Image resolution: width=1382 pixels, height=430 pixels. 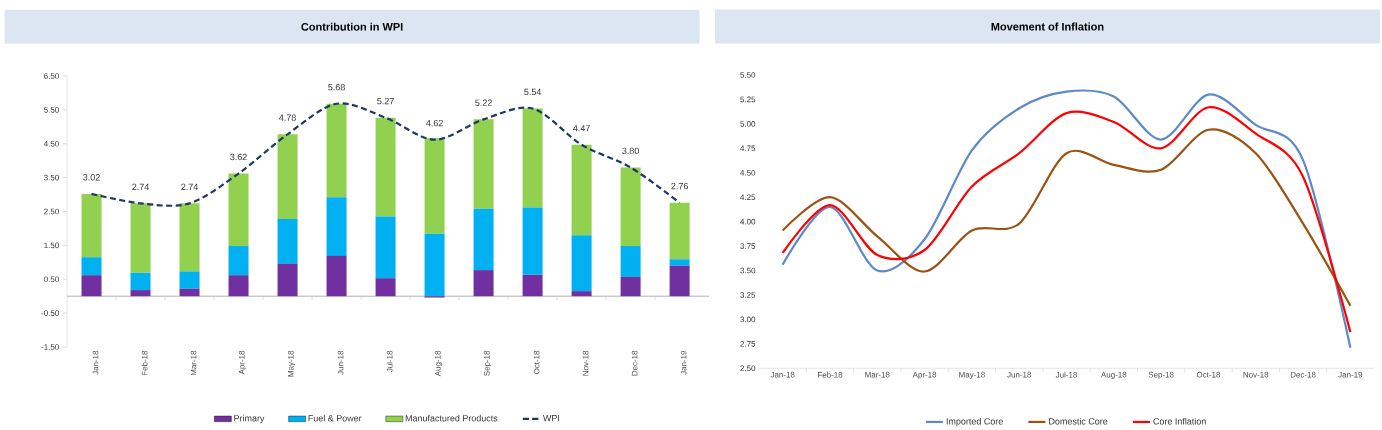 I want to click on data-label: 3.80, so click(x=630, y=151).